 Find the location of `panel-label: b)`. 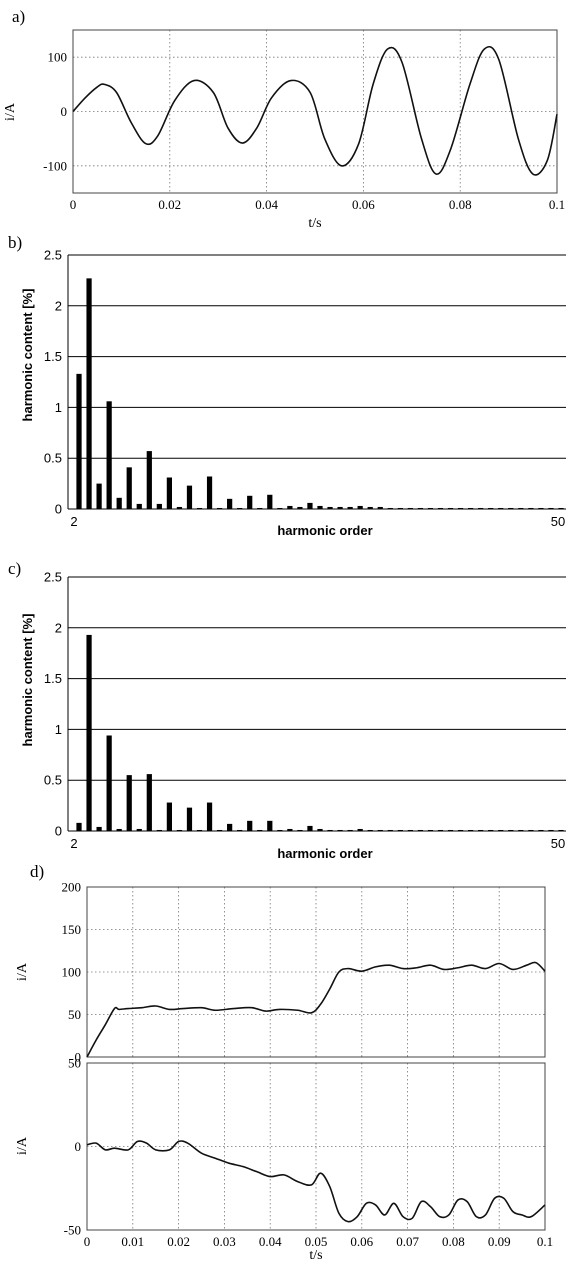

panel-label: b) is located at coordinates (15, 242).